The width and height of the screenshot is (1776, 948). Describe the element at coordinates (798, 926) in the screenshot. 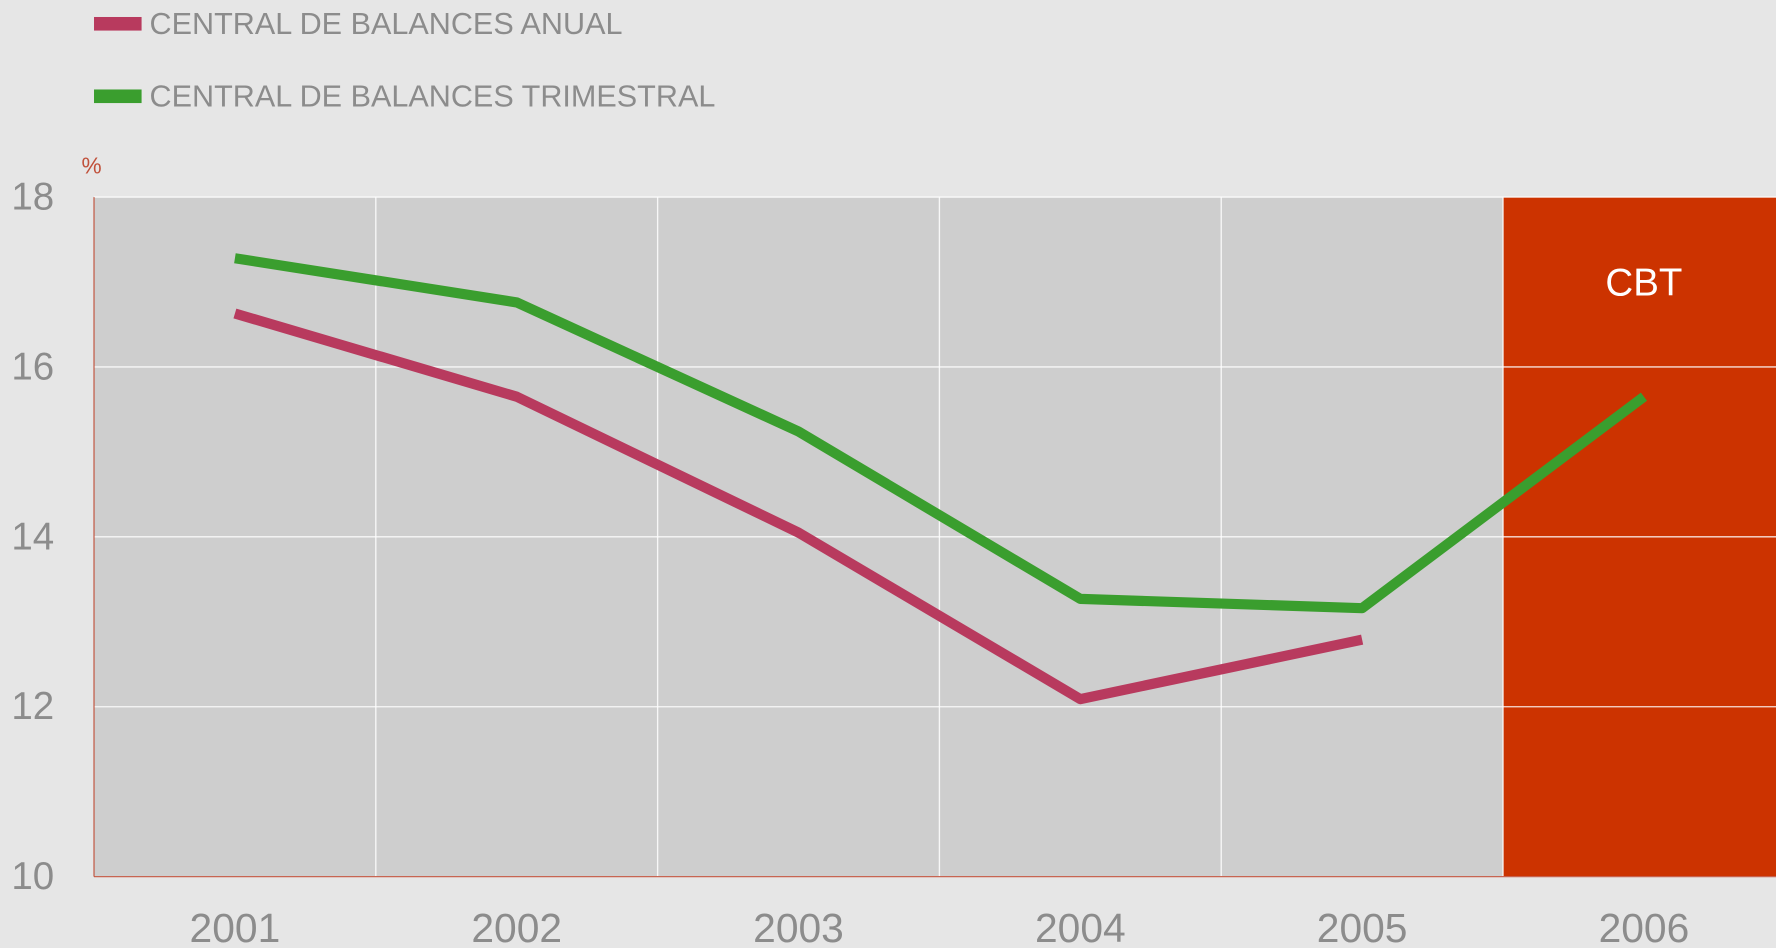

I see `x-tick-label: 2003` at that location.